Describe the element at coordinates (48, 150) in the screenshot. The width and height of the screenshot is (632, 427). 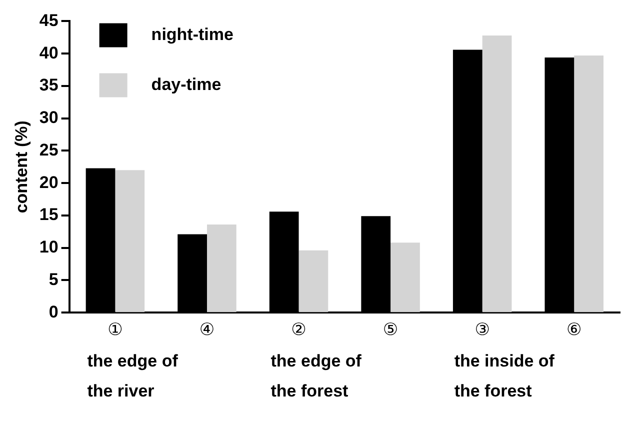
I see `y-tick-label: 25` at that location.